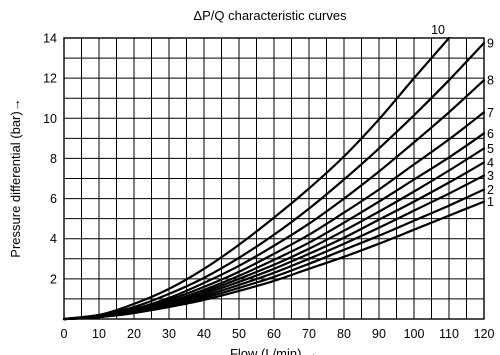  I want to click on y-tick-label: 2, so click(53, 279).